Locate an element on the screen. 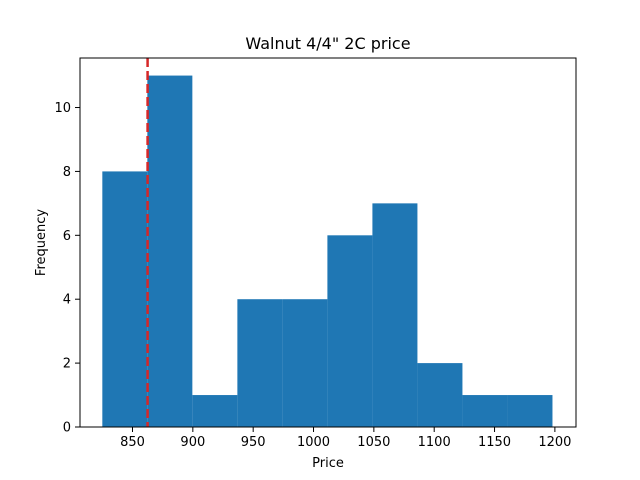 The width and height of the screenshot is (640, 480). x-tick-label: 1000 is located at coordinates (313, 442).